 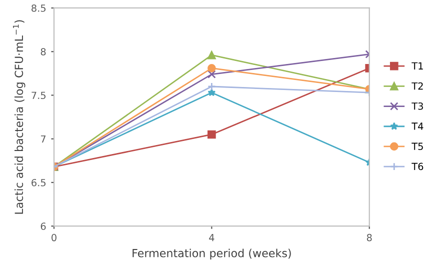 I want to click on legend-label: T5, so click(x=417, y=146).